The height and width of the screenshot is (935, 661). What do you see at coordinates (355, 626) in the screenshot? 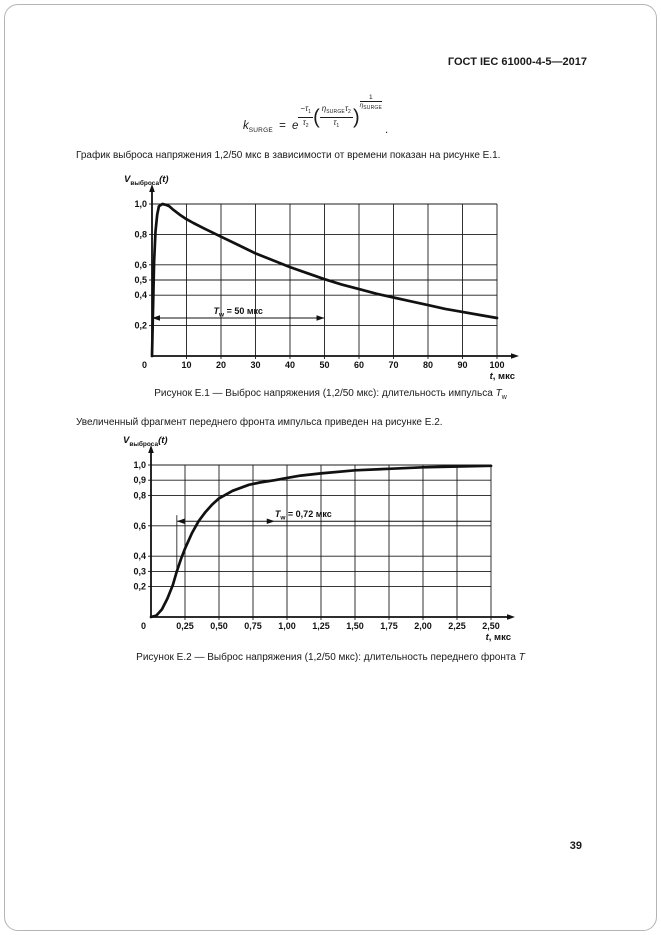
I see `x-tick-label: 1,50` at bounding box center [355, 626].